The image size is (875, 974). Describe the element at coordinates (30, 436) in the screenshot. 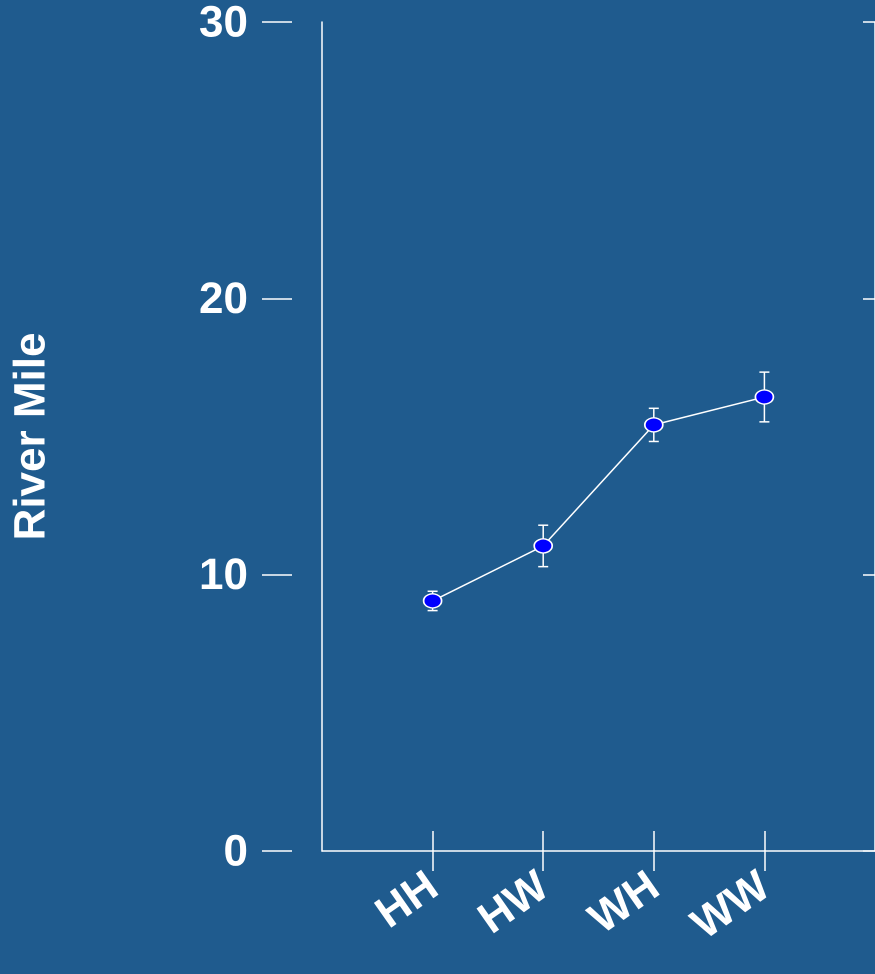

I see `y-axis-title: River Mile` at that location.